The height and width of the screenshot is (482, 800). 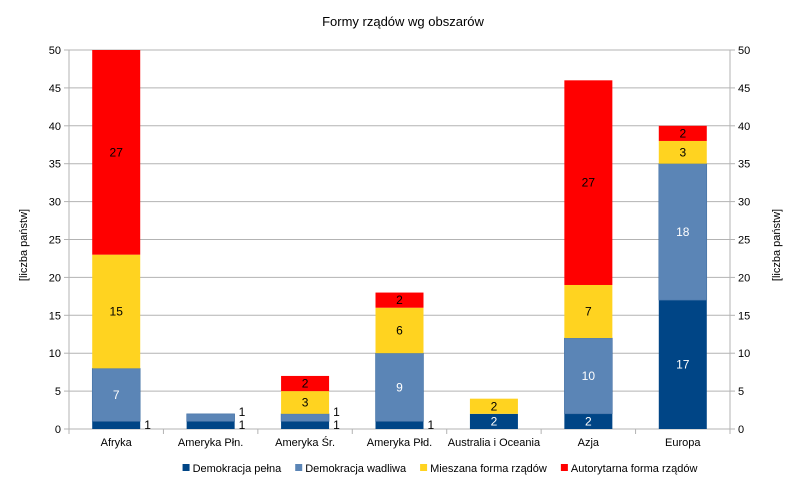 What do you see at coordinates (55, 165) in the screenshot?
I see `y-tick-label: 35` at bounding box center [55, 165].